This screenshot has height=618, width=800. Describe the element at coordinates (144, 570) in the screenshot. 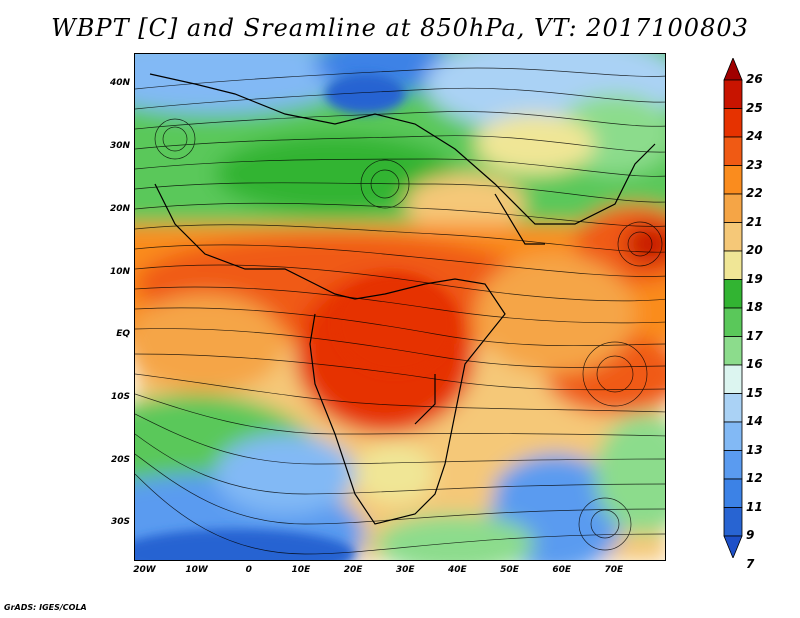

I see `lon-tick-label: 20W` at that location.